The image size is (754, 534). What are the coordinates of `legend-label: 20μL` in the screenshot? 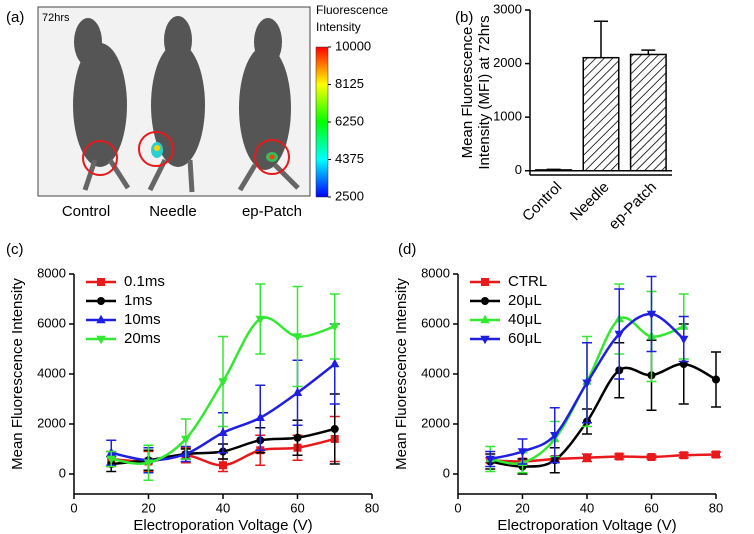 It's located at (525, 300).